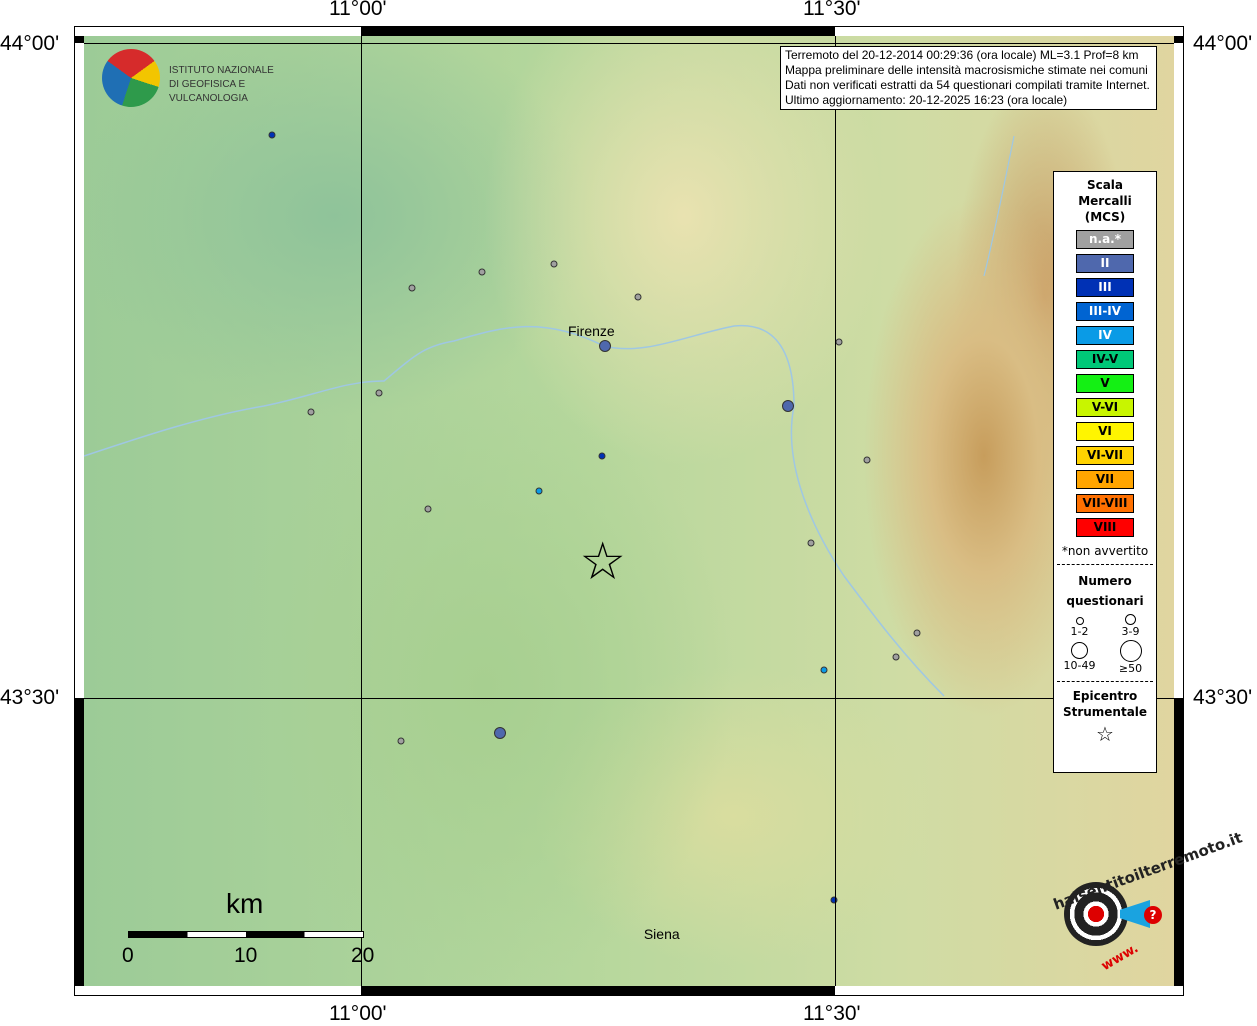  I want to click on legend-swatch: II, so click(1105, 263).